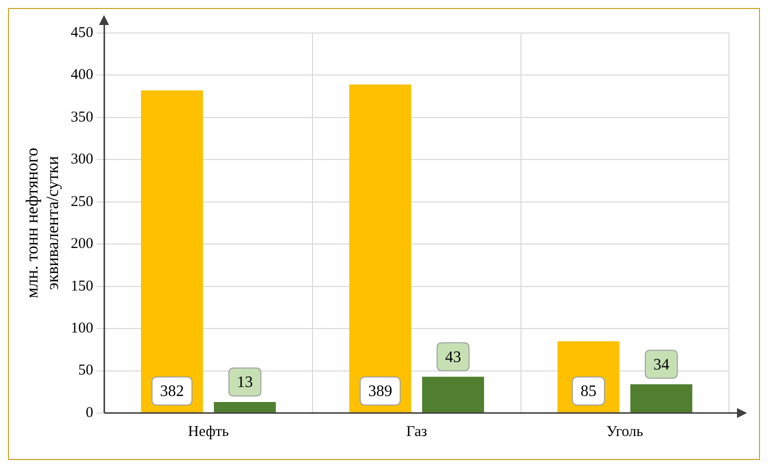 The width and height of the screenshot is (768, 468). I want to click on data-label: 34, so click(661, 365).